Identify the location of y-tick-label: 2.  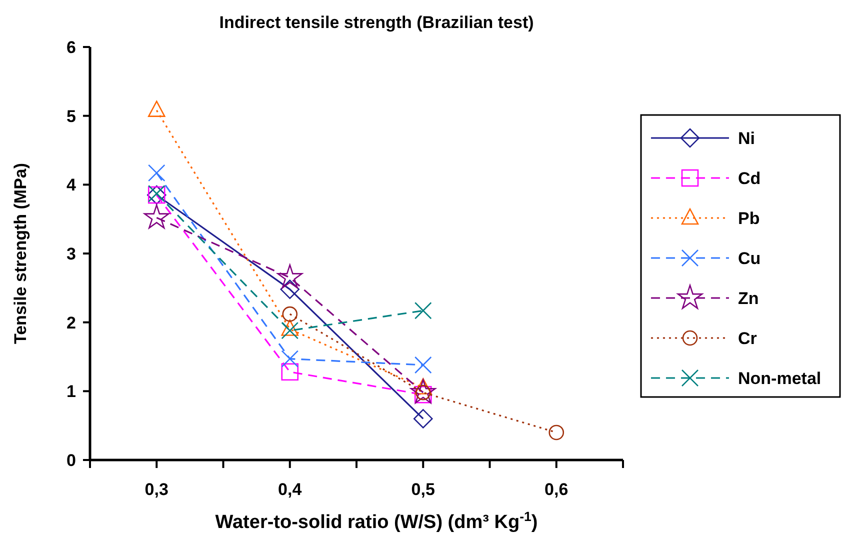
(71, 322).